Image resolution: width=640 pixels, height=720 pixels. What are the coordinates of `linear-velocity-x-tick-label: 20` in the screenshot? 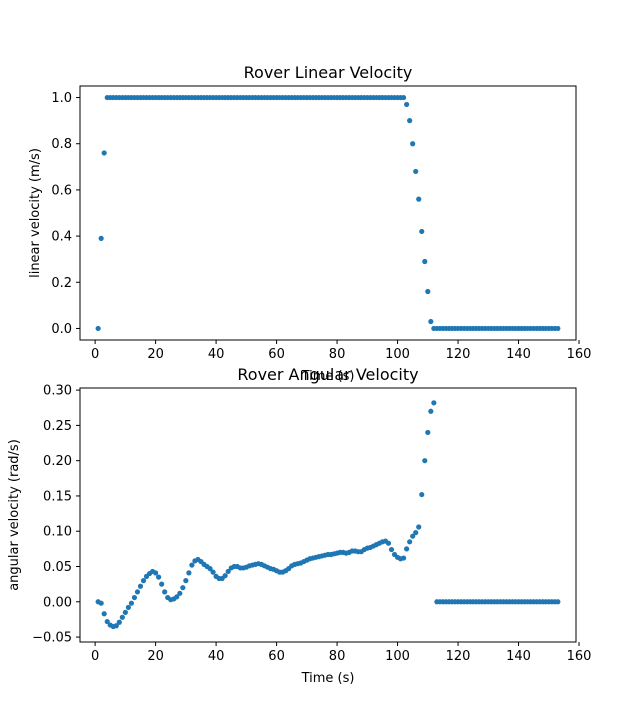 It's located at (155, 354).